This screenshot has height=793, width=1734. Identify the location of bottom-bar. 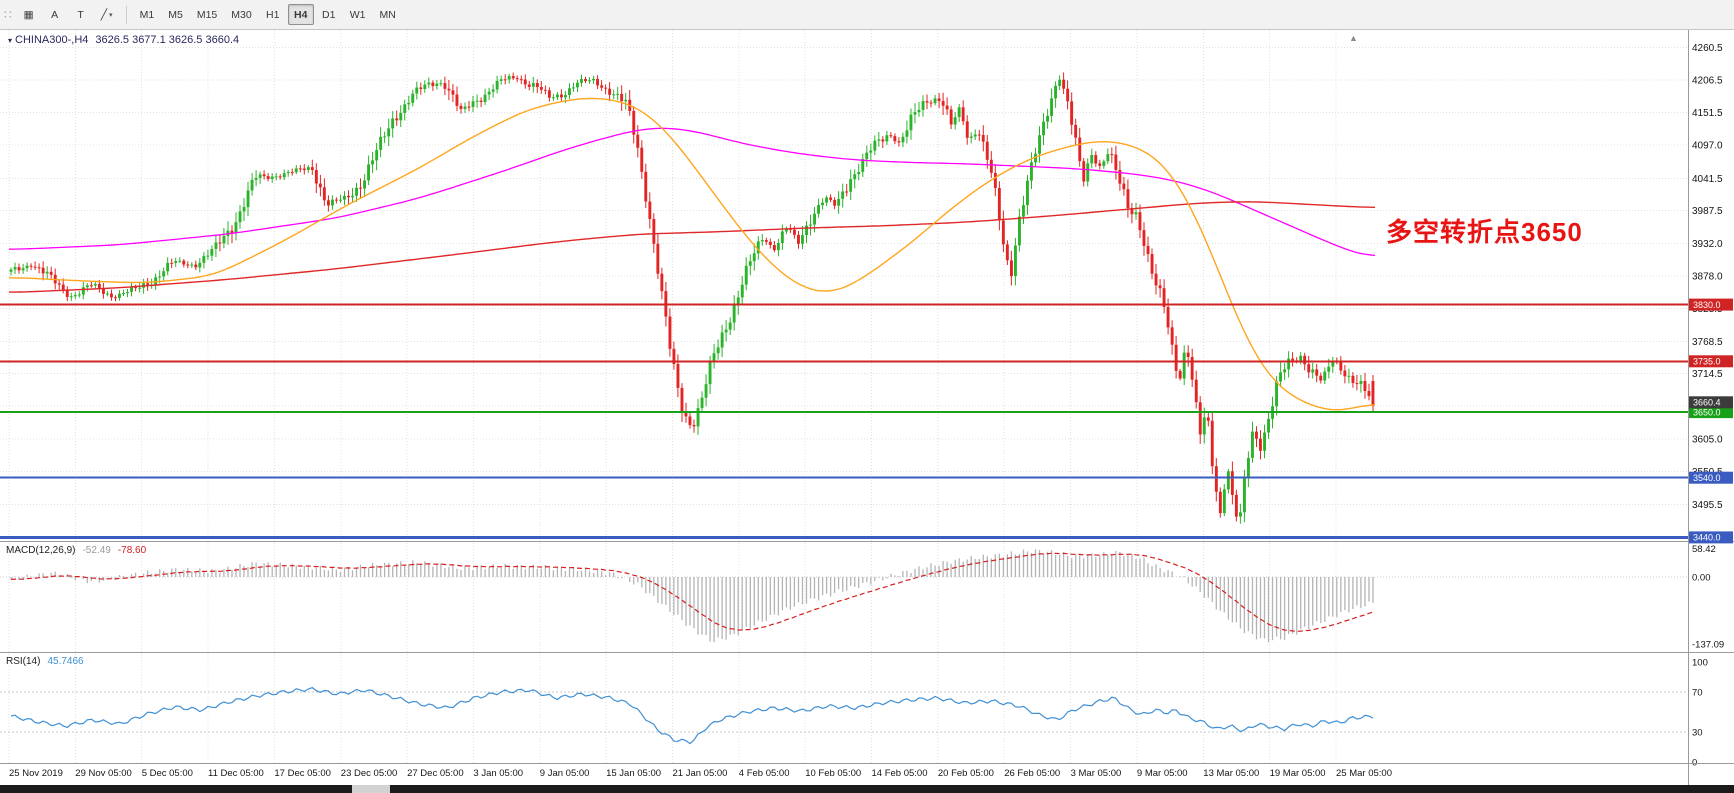
(867, 789).